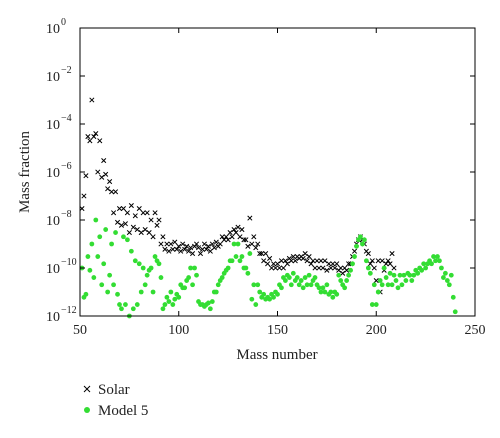 This screenshot has width=500, height=438. What do you see at coordinates (106, 390) in the screenshot?
I see `legend-item-solar: Solar` at bounding box center [106, 390].